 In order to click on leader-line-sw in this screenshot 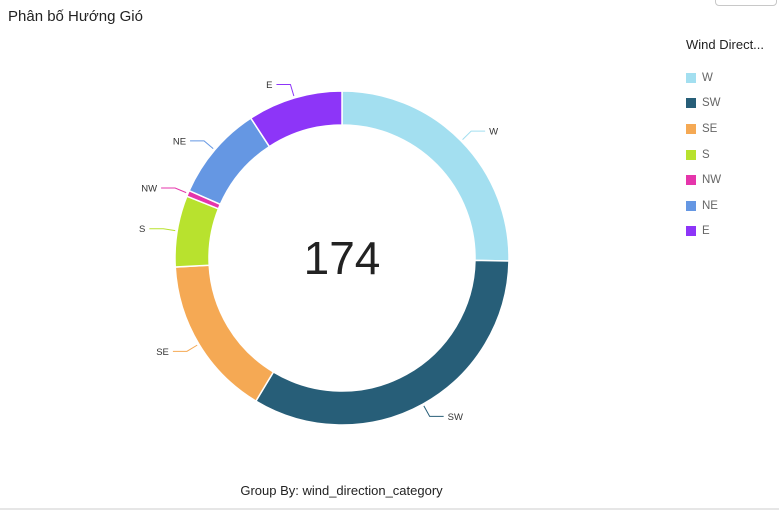, I will do `click(433, 411)`.